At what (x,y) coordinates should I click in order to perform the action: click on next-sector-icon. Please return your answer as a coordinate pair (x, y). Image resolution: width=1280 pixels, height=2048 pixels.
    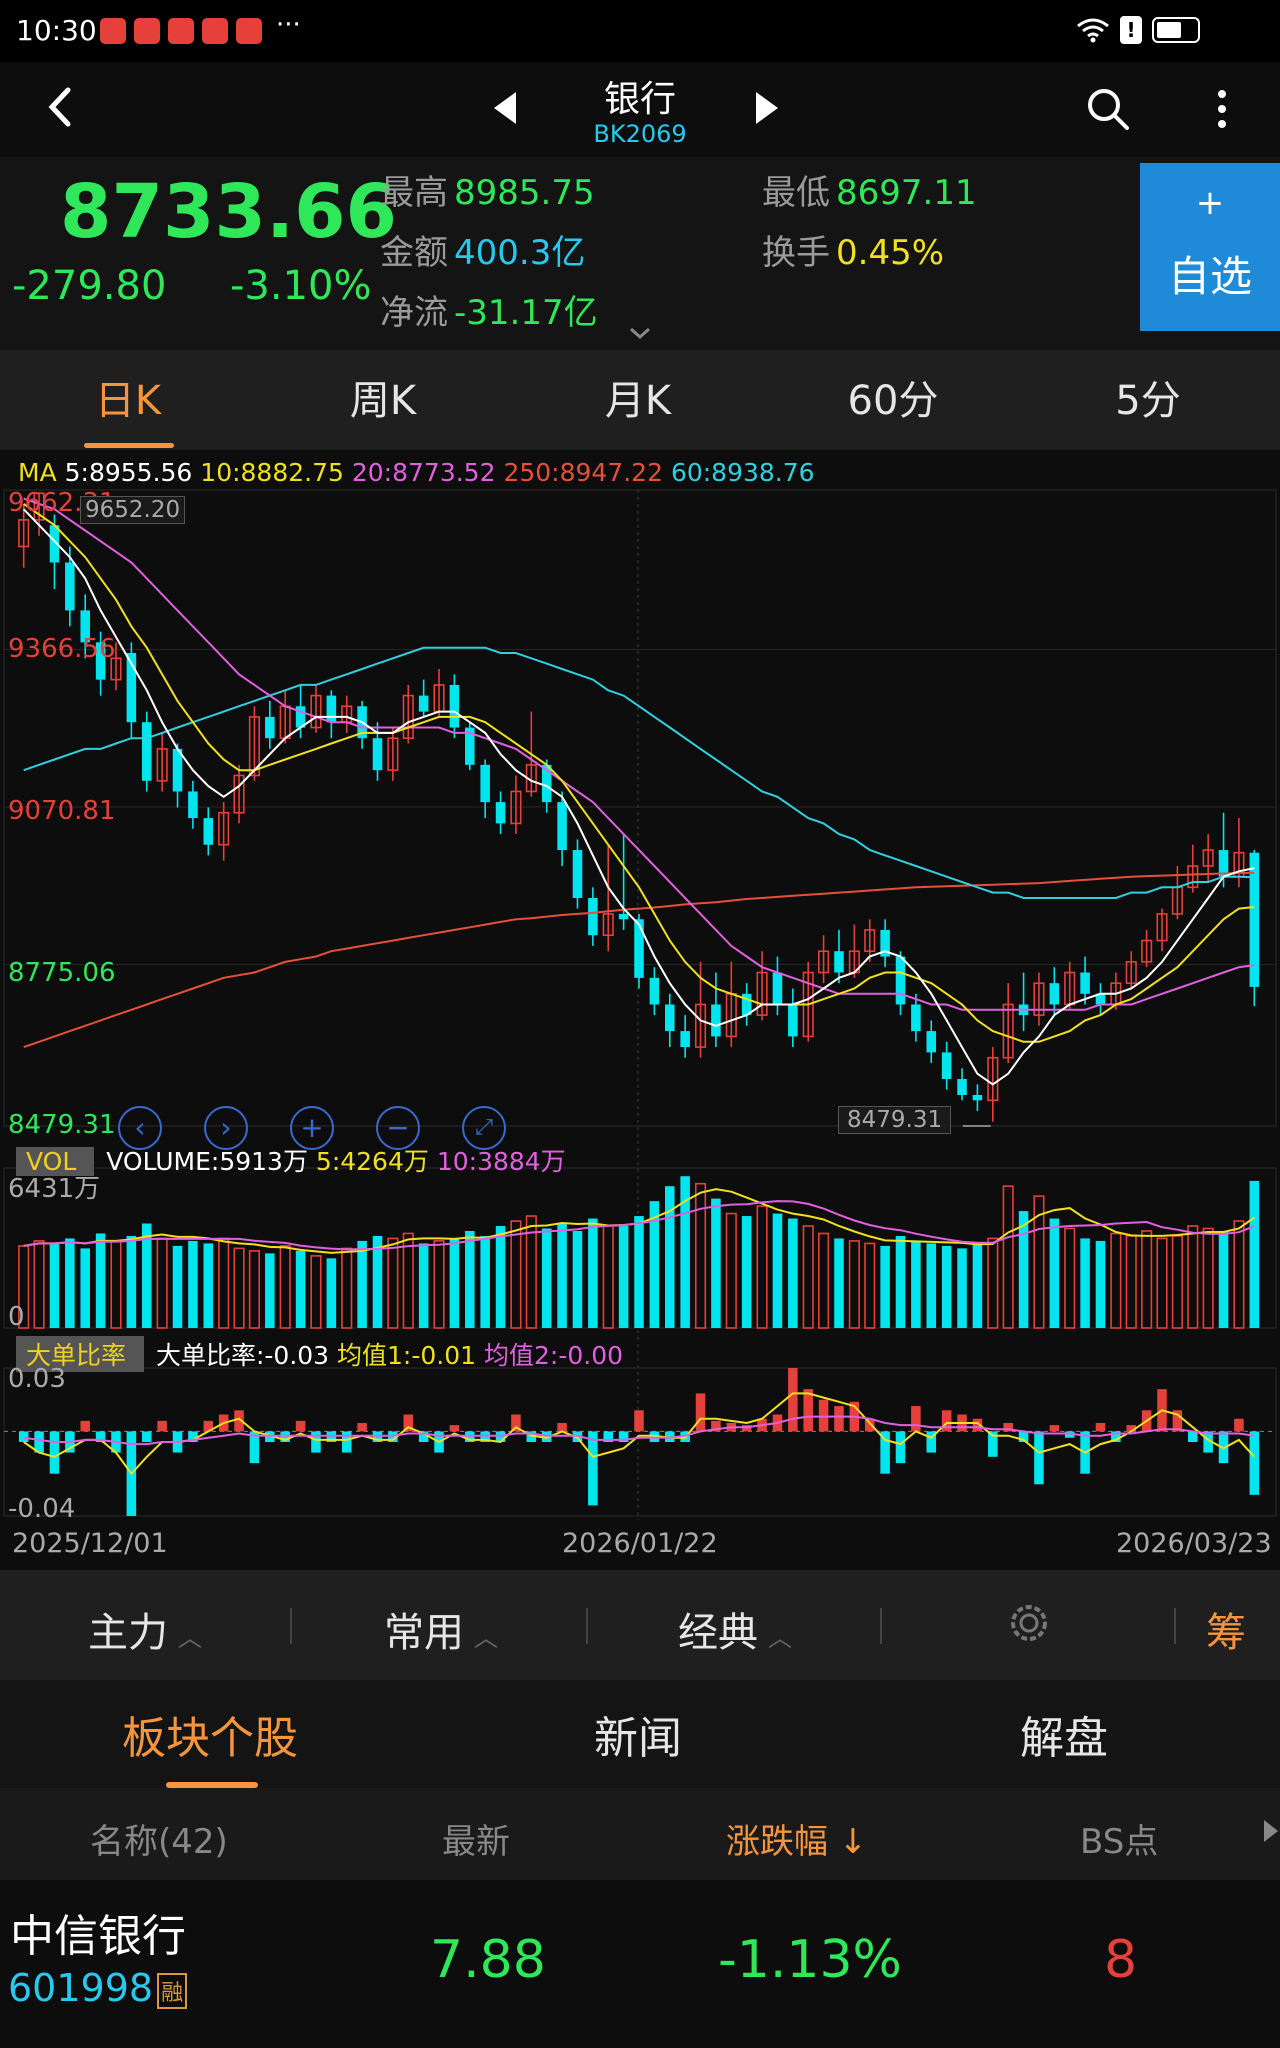
    Looking at the image, I should click on (767, 108).